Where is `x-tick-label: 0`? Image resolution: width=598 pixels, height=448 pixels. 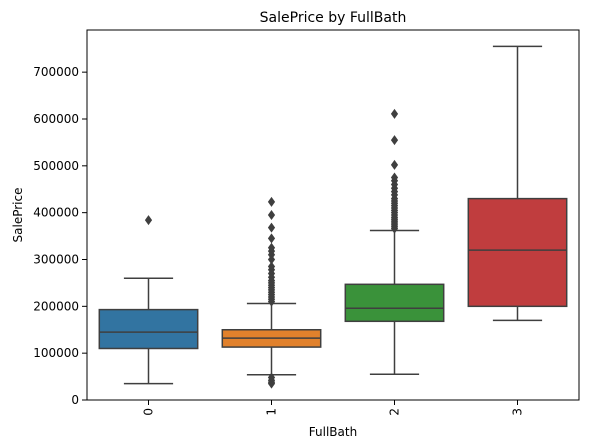
x-tick-label: 0 is located at coordinates (149, 412).